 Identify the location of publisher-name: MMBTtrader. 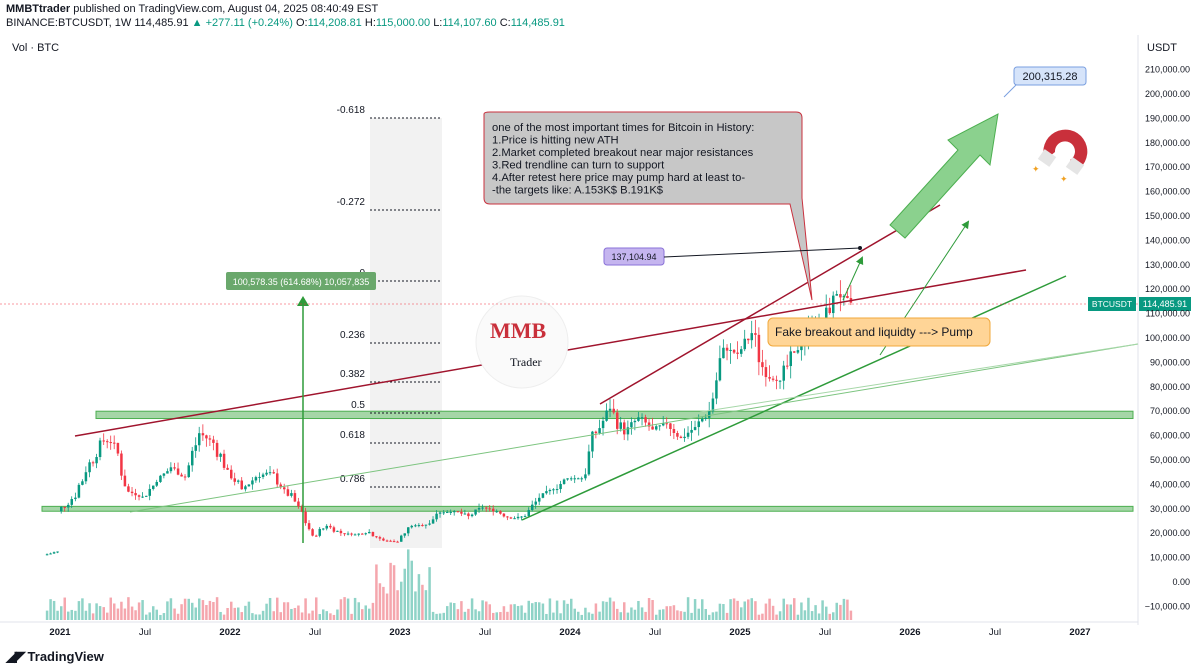
(38, 9).